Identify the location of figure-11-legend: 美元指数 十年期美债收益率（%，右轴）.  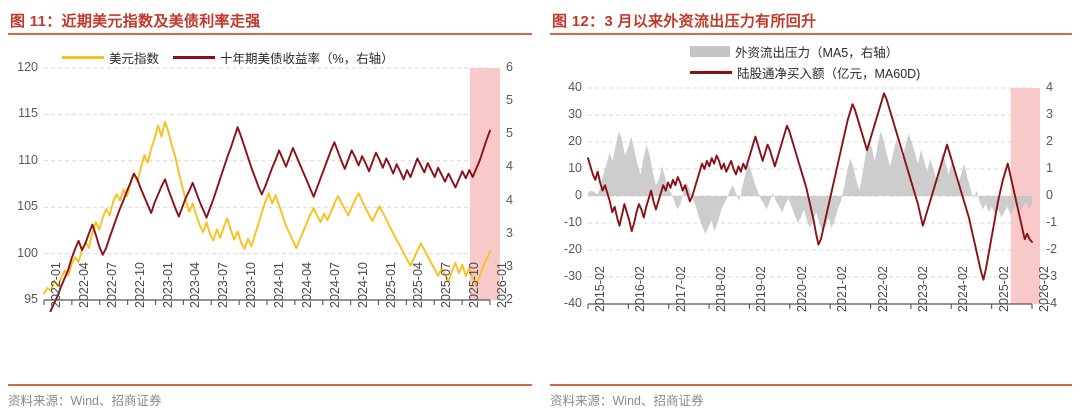
(235, 57).